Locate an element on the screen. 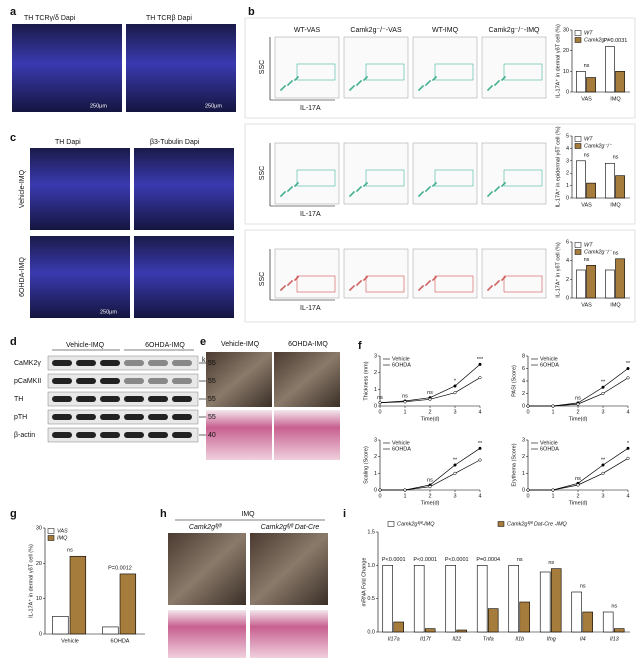  axis-label: SSC is located at coordinates (262, 67).